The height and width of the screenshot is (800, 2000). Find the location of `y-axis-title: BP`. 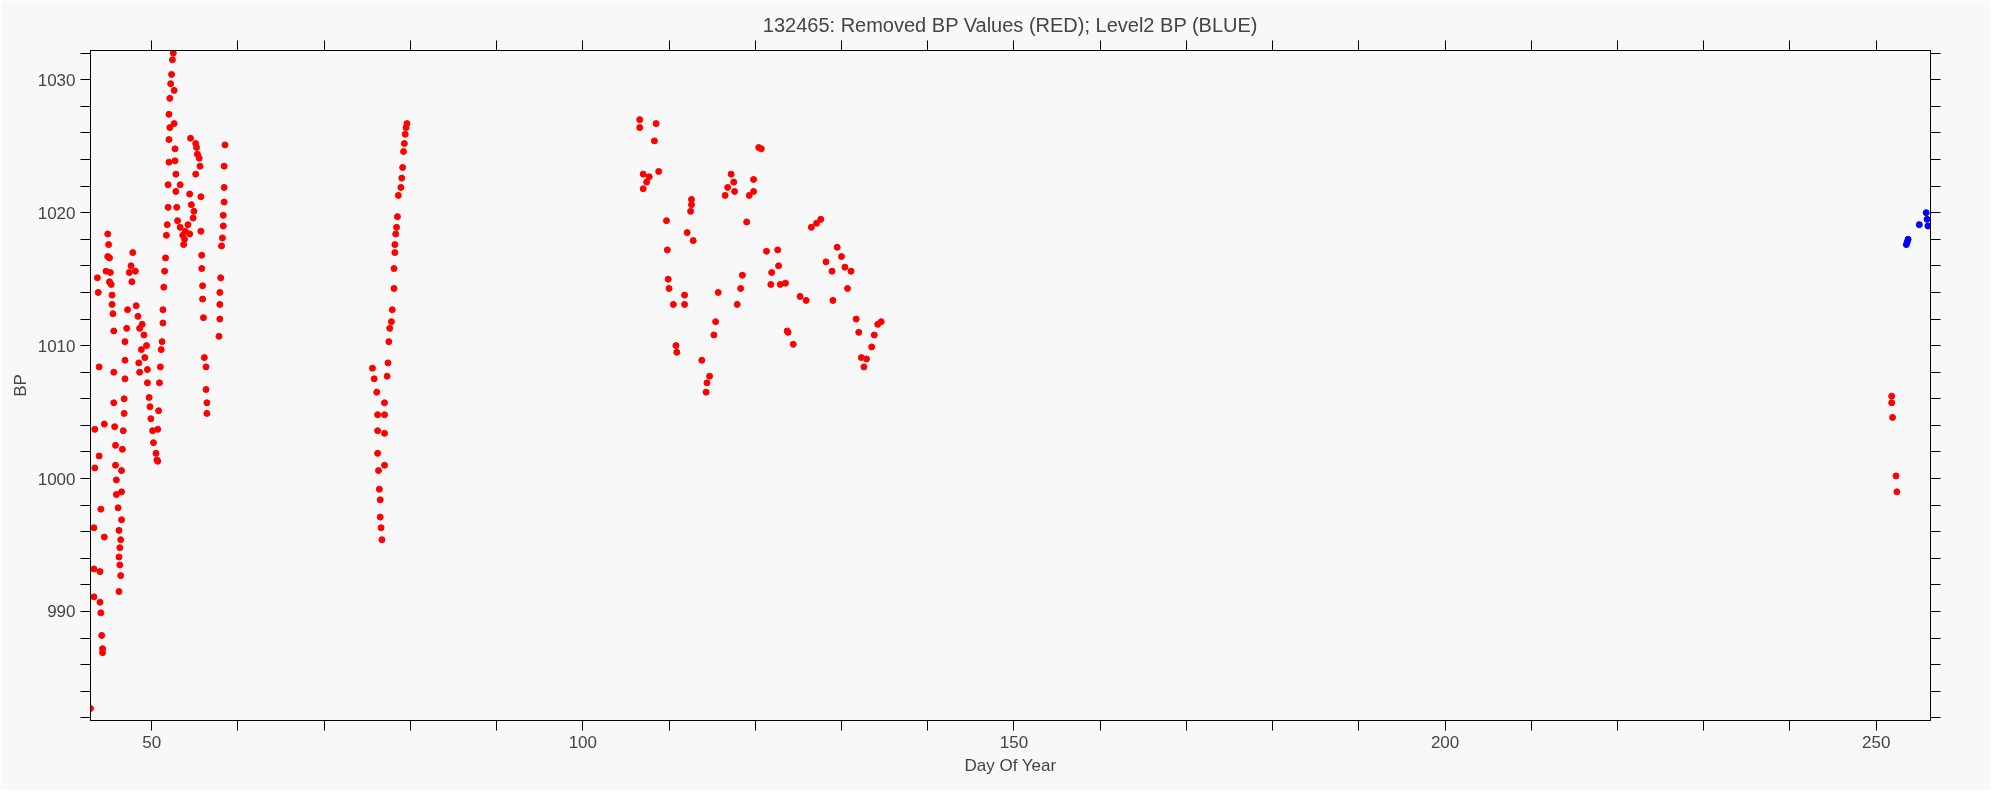

y-axis-title: BP is located at coordinates (20, 385).